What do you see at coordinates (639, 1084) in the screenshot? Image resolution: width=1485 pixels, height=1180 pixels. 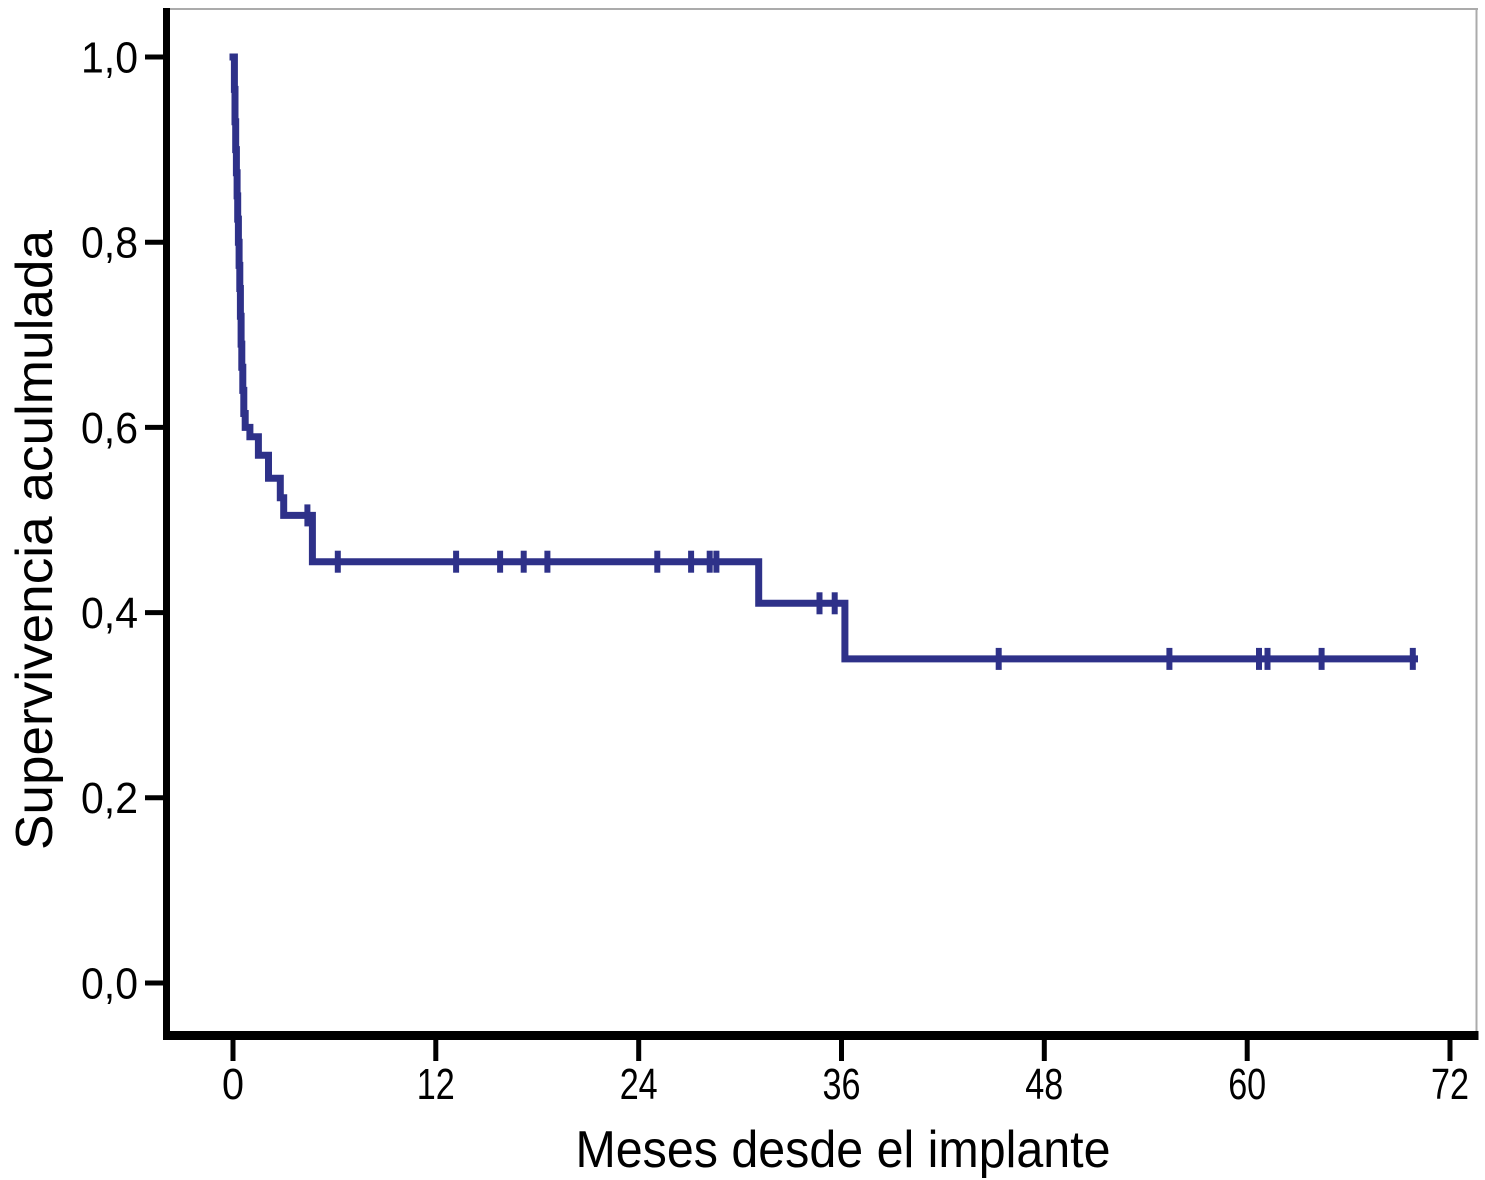 I see `x-tick-label: 24` at bounding box center [639, 1084].